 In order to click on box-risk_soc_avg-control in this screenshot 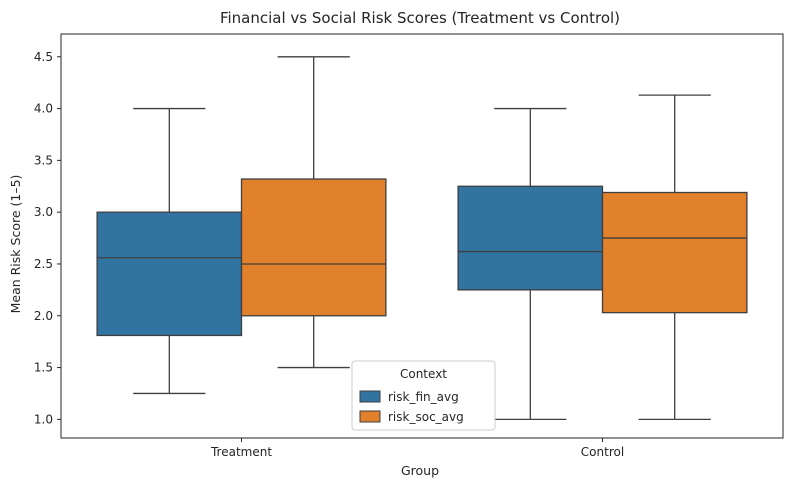, I will do `click(674, 257)`.